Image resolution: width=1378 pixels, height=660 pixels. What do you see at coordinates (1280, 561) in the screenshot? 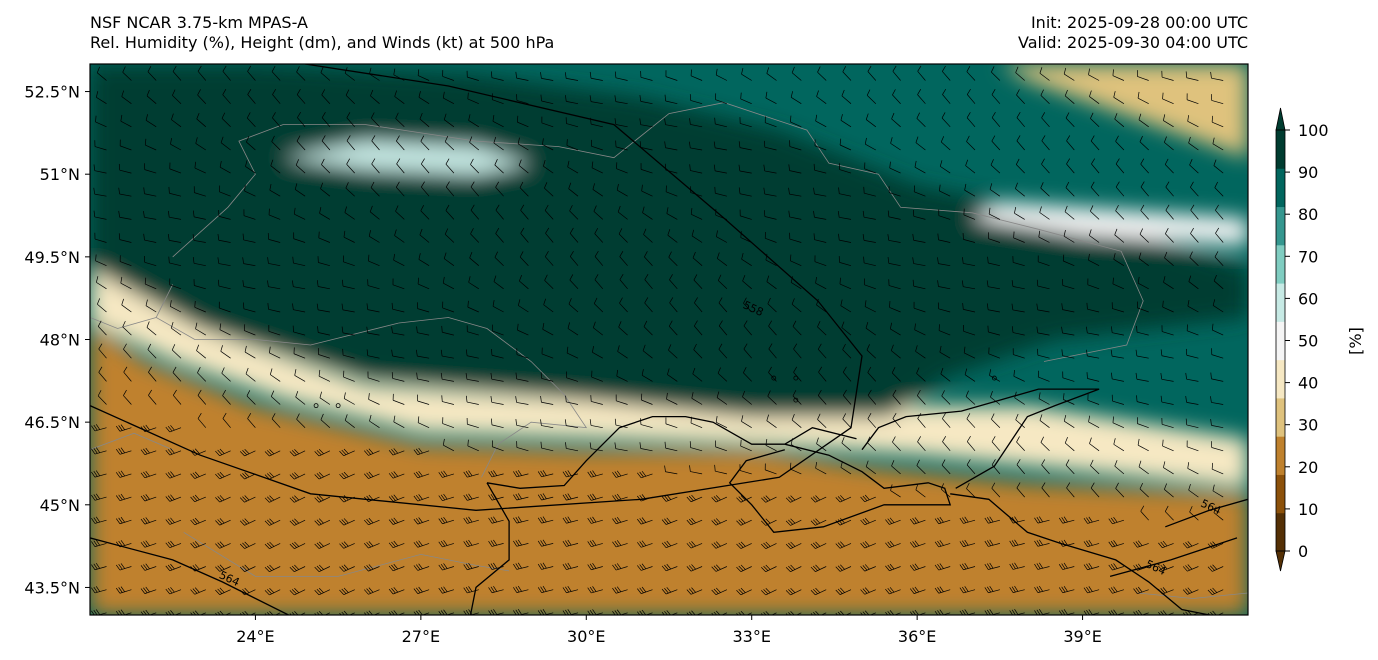
I see `colorbar-min-arrow` at bounding box center [1280, 561].